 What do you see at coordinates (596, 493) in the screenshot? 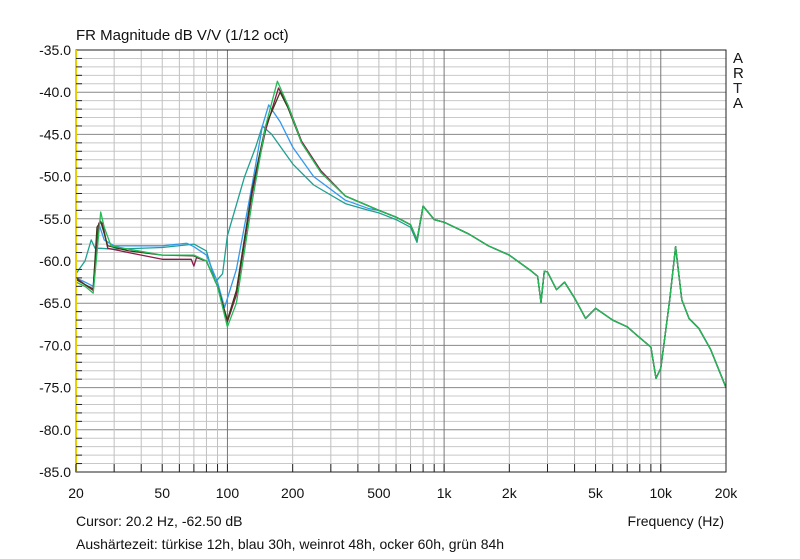
I see `x-tick-label: 5k` at bounding box center [596, 493].